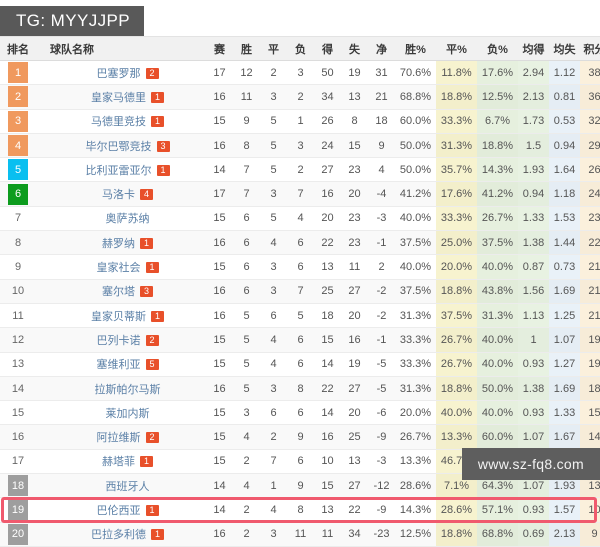 This screenshot has height=547, width=600. Describe the element at coordinates (327, 48) in the screenshot. I see `col-header-gf: 得` at that location.